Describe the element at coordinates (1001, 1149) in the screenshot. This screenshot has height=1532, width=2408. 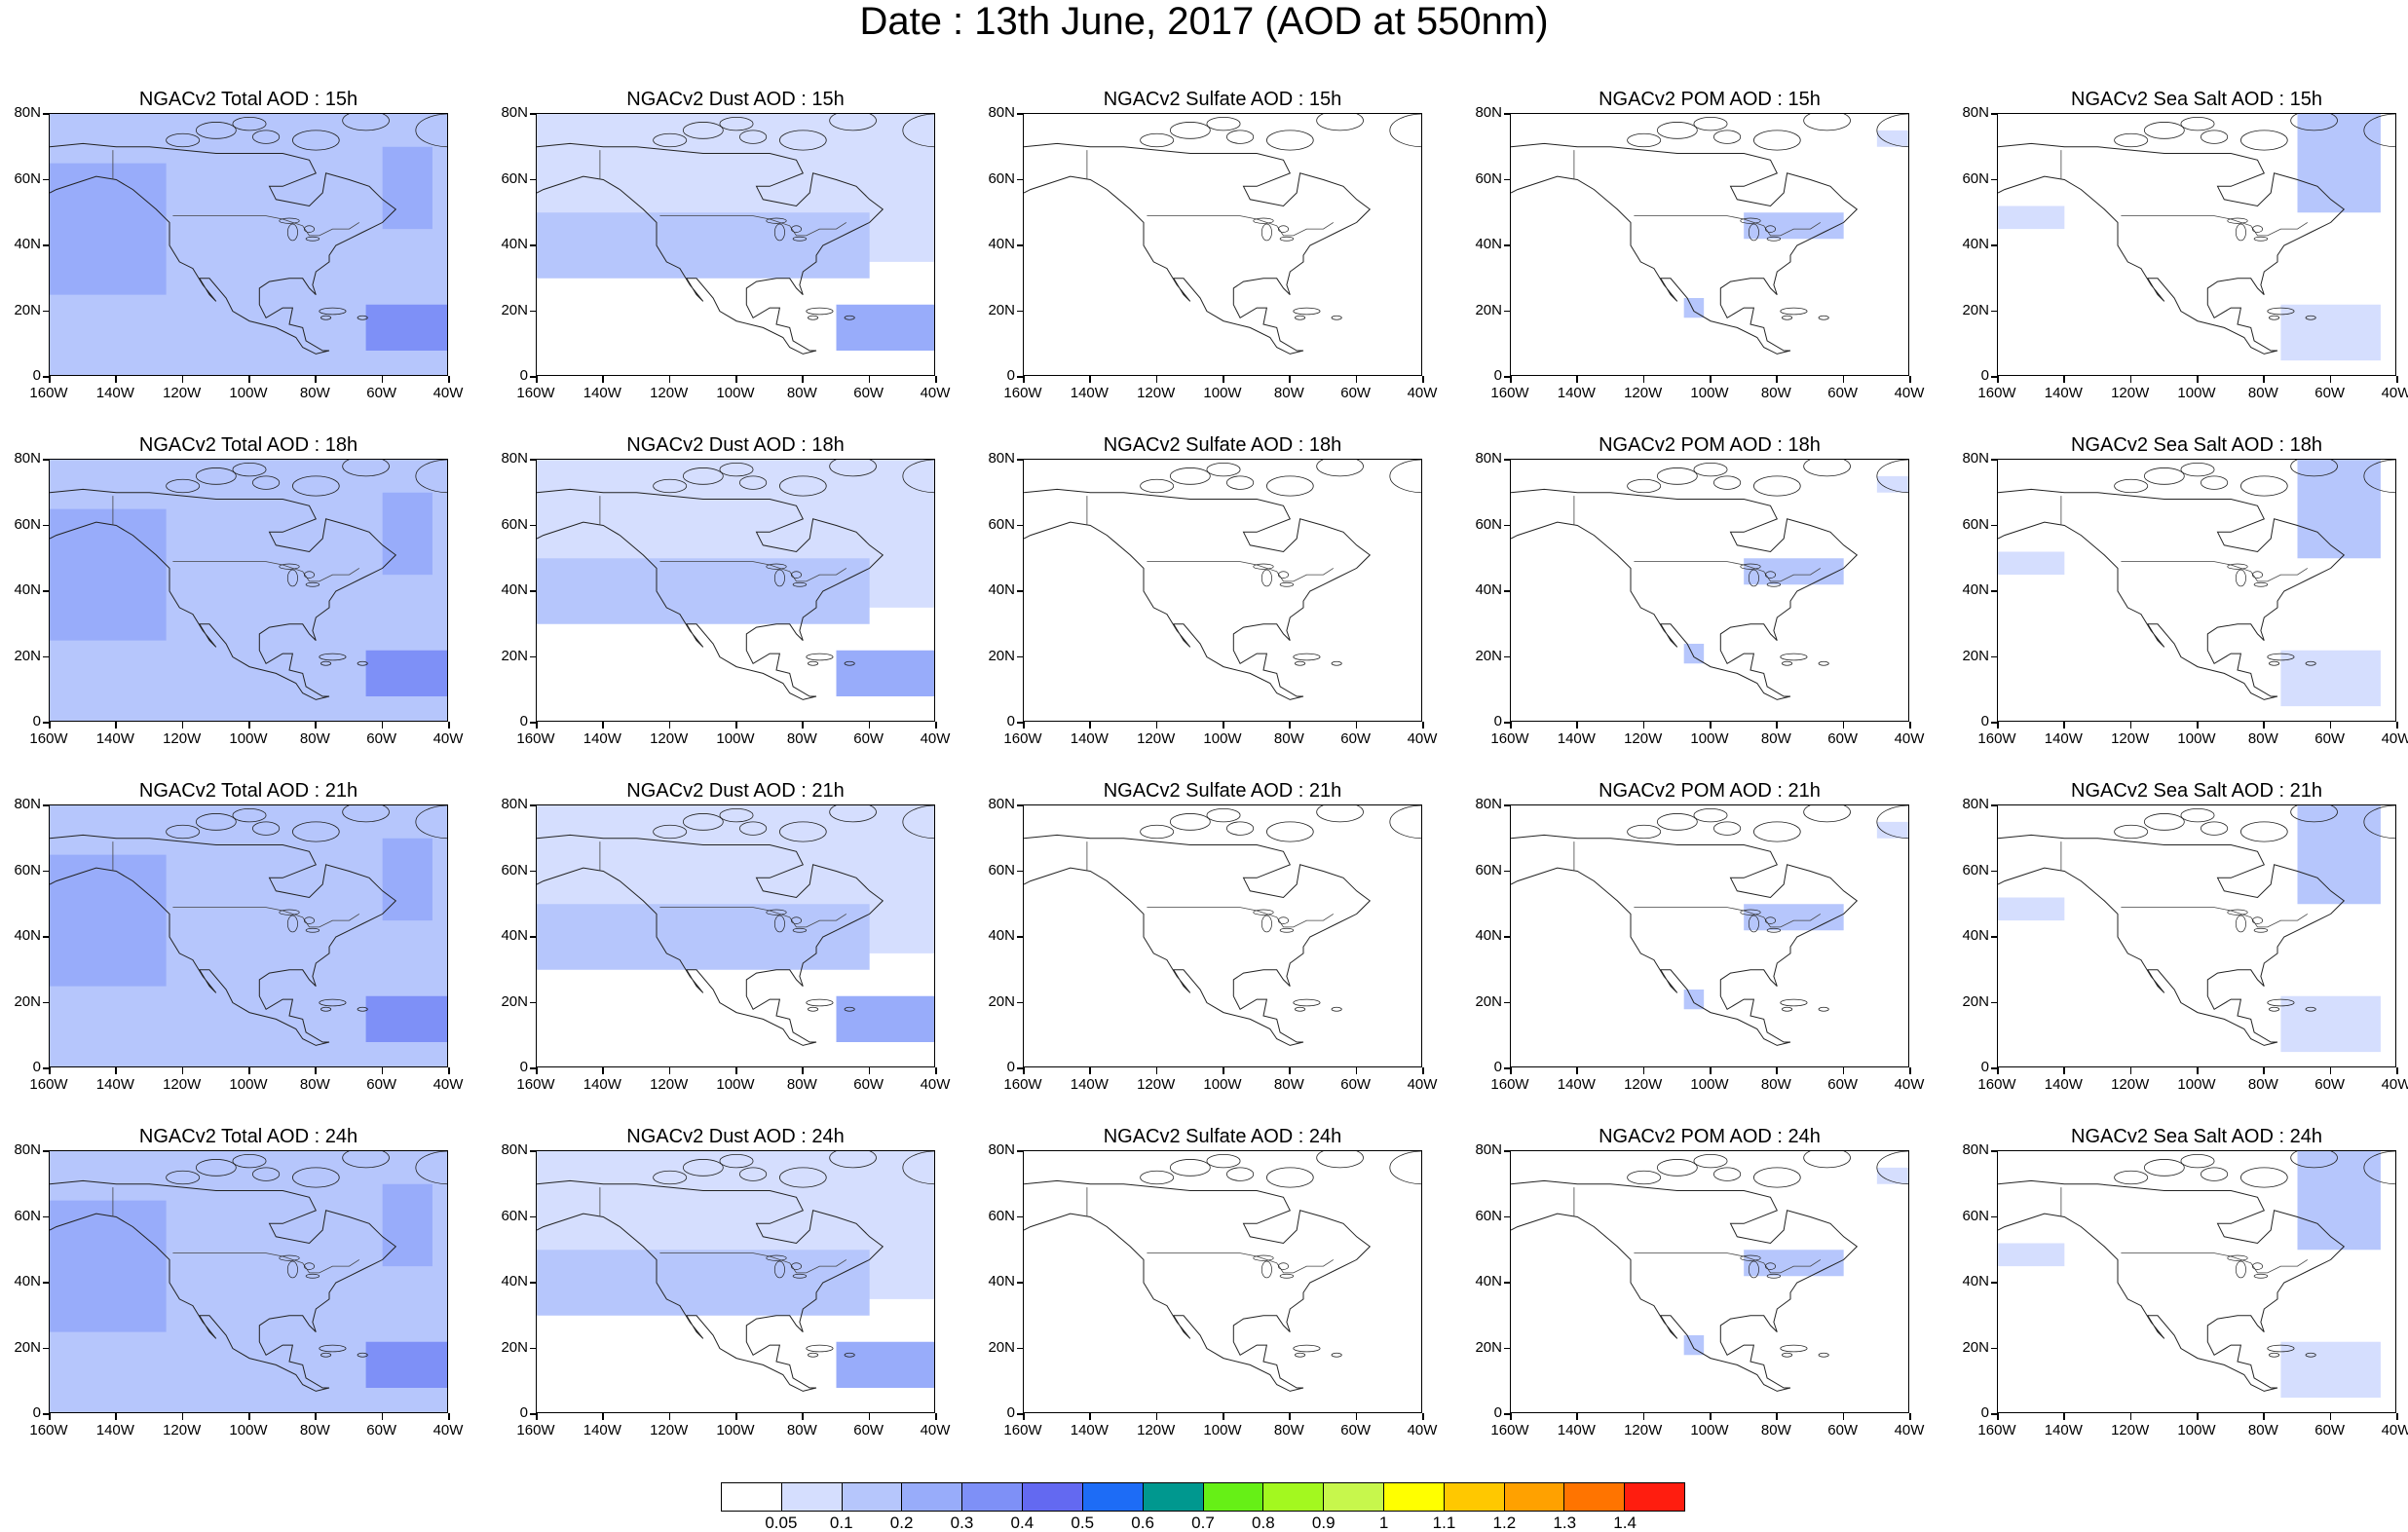
I see `latitude-label: 80N` at that location.